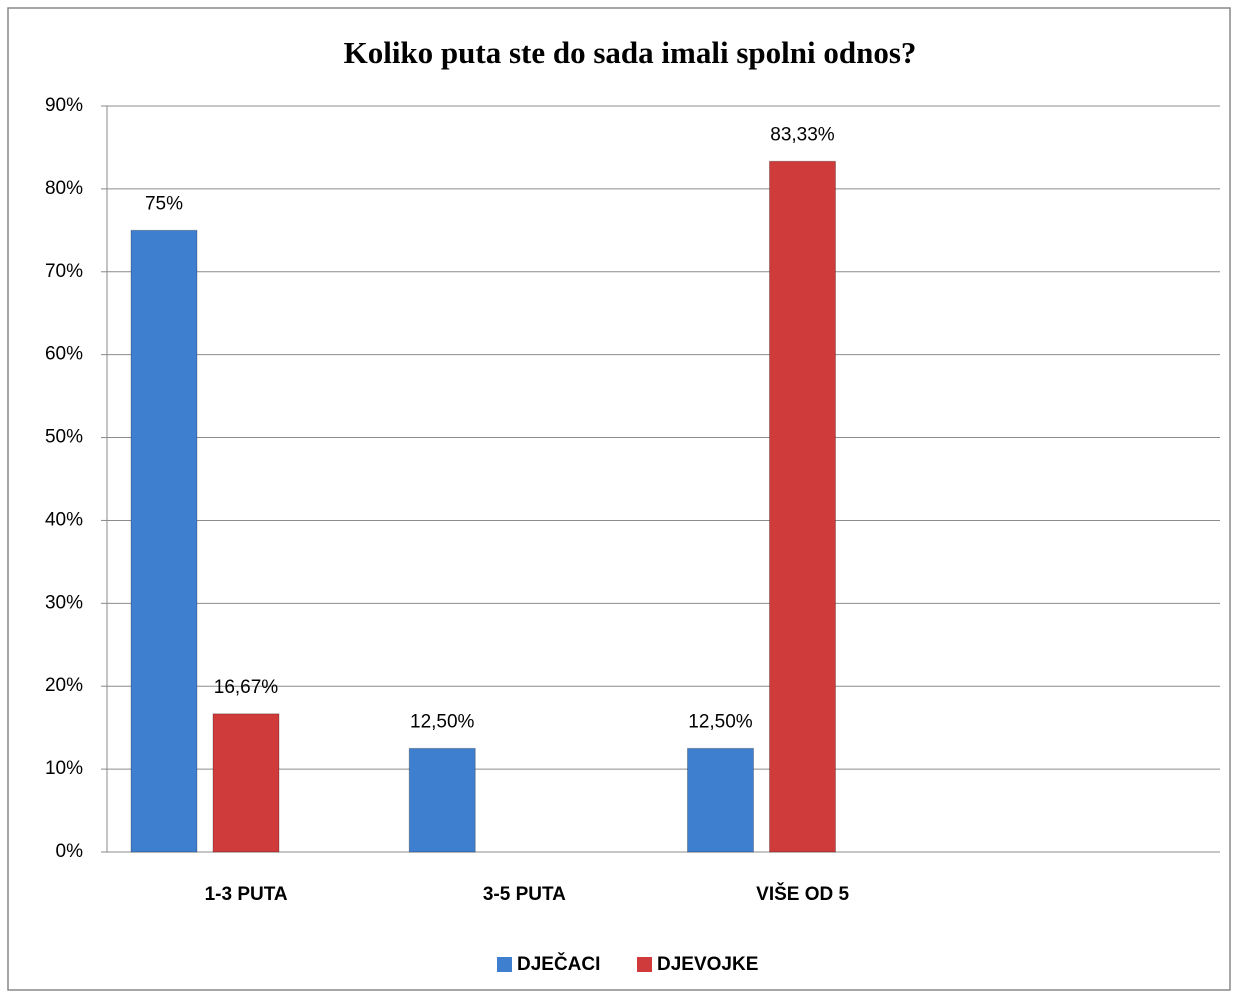  Describe the element at coordinates (802, 134) in the screenshot. I see `data-label: 83,33%` at that location.